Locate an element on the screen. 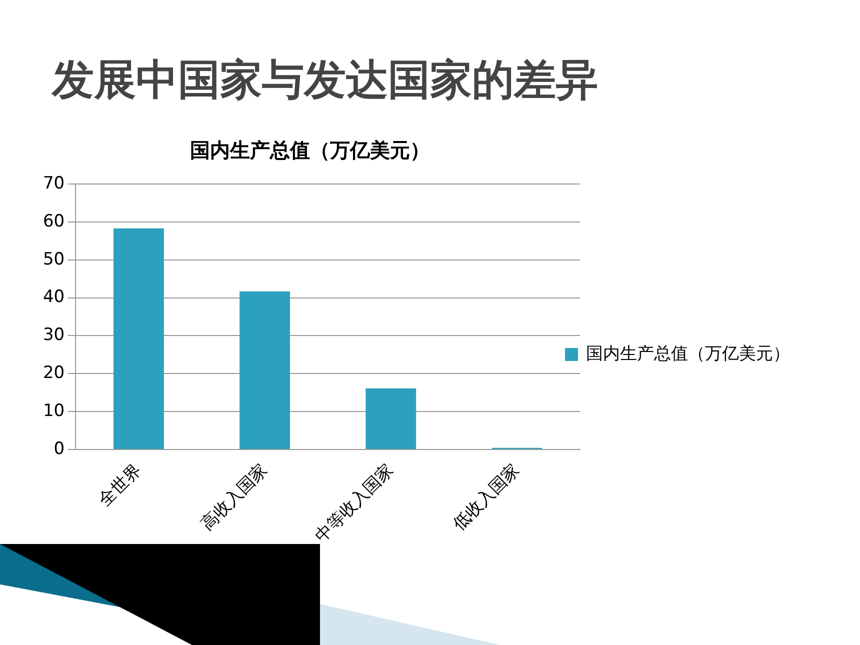 This screenshot has width=860, height=645. y-tick-label: 20 is located at coordinates (53, 373).